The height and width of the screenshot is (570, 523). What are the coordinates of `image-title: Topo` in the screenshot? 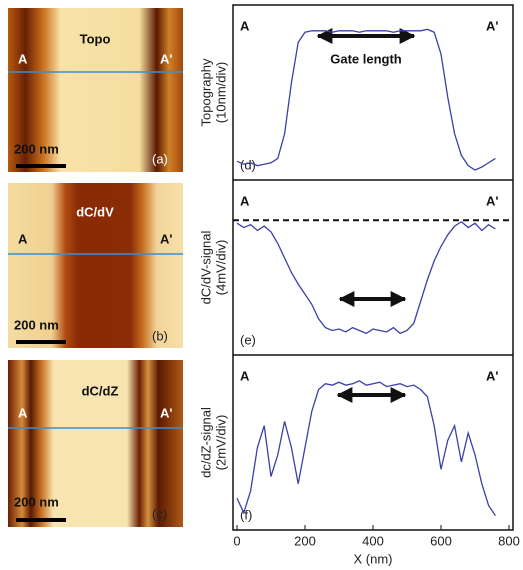 It's located at (95, 38).